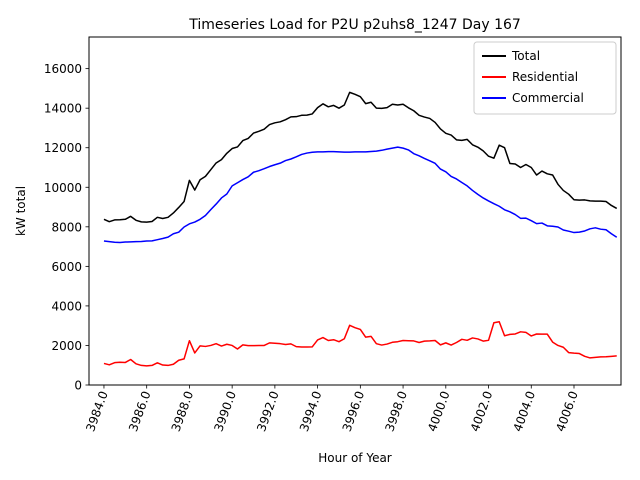  I want to click on y-tick-label: 6000, so click(66, 267).